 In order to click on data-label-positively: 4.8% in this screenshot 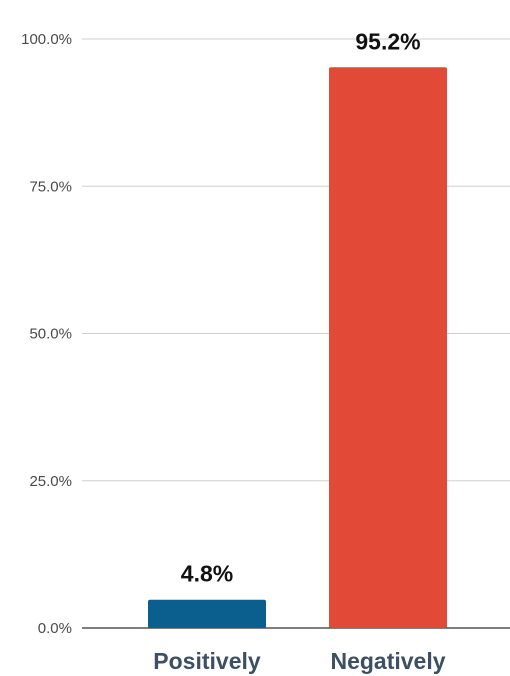, I will do `click(207, 574)`.